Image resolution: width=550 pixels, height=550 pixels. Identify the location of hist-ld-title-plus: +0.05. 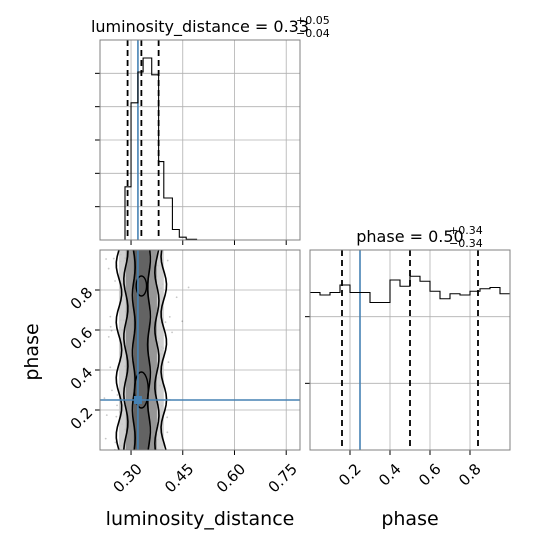
(313, 20).